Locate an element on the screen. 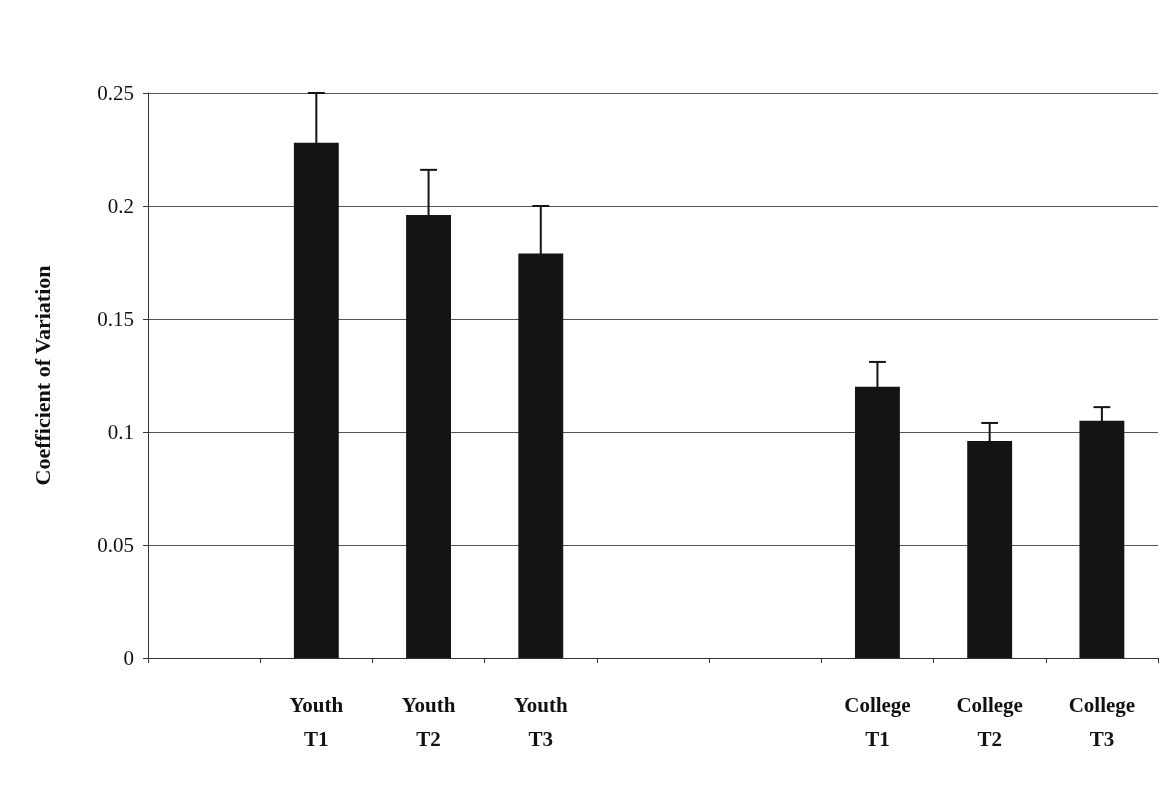 The image size is (1162, 793). y-tick-label: 0.2 is located at coordinates (120, 206).